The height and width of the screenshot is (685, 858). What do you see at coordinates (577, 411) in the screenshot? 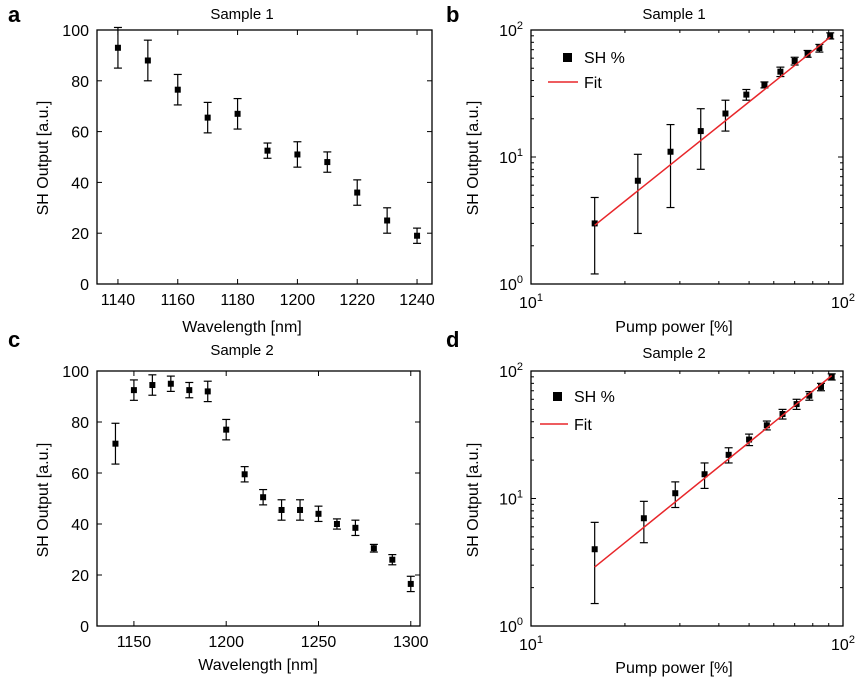
I see `legend-d: SH % Fit` at bounding box center [577, 411].